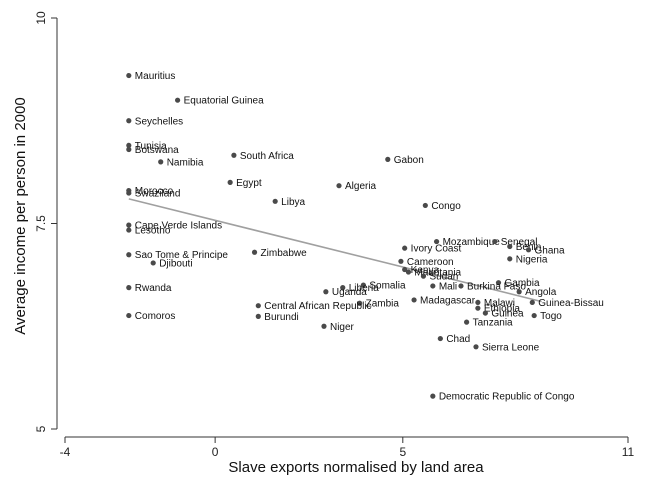 This screenshot has height=485, width=661. What do you see at coordinates (402, 452) in the screenshot?
I see `x-tick-label: 5` at bounding box center [402, 452].